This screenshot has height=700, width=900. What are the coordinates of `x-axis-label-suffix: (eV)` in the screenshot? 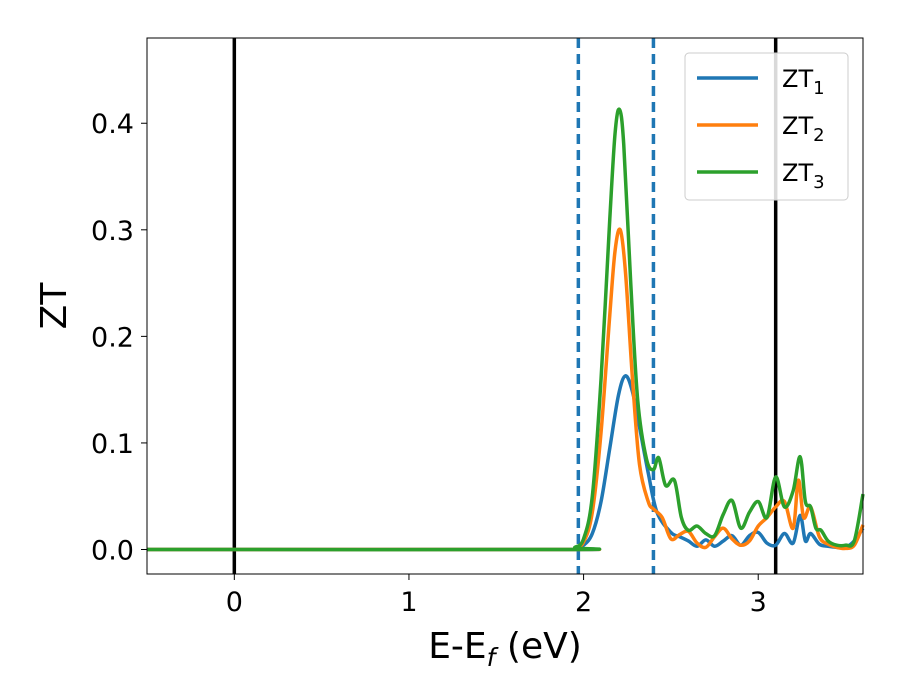 It's located at (538, 646).